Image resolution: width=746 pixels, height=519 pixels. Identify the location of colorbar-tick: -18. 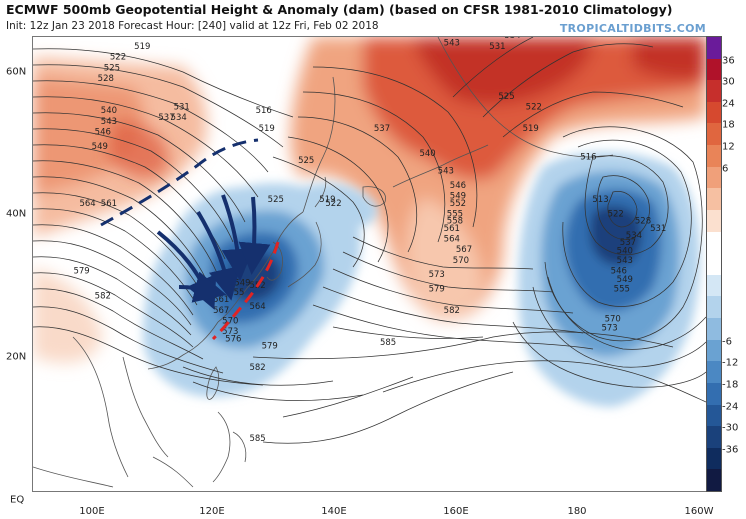
(730, 385).